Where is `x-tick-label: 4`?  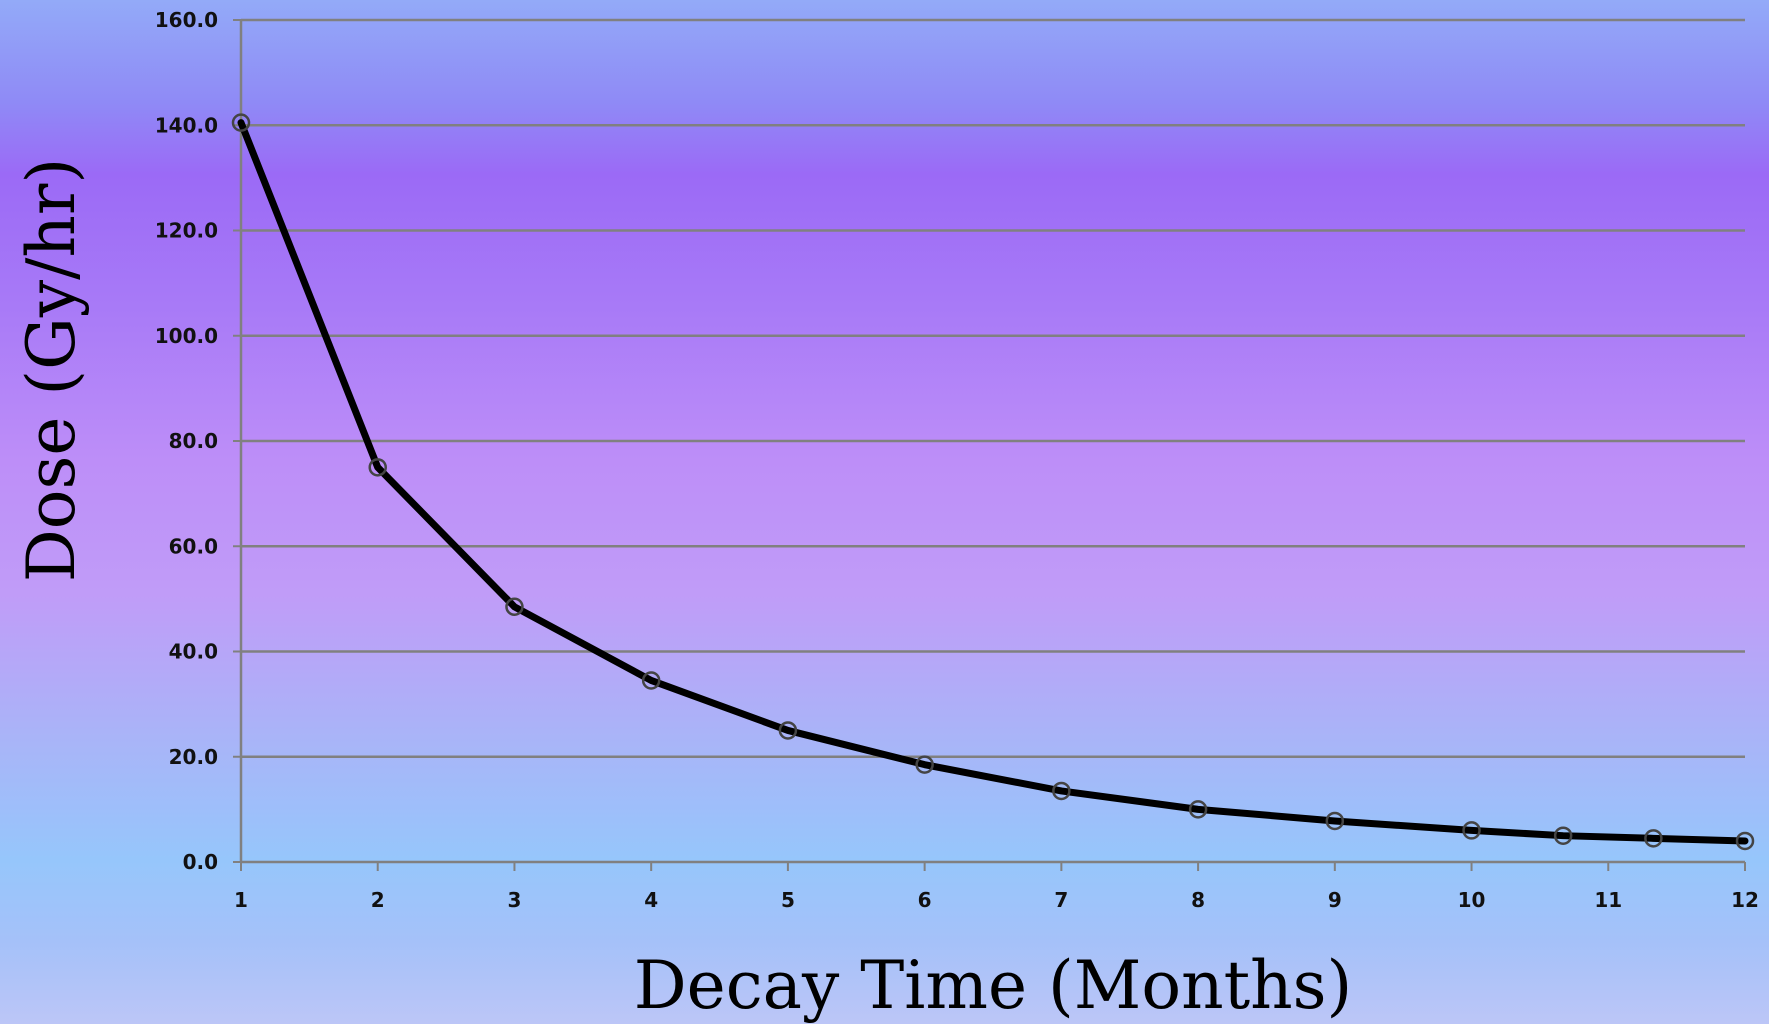
x-tick-label: 4 is located at coordinates (651, 900).